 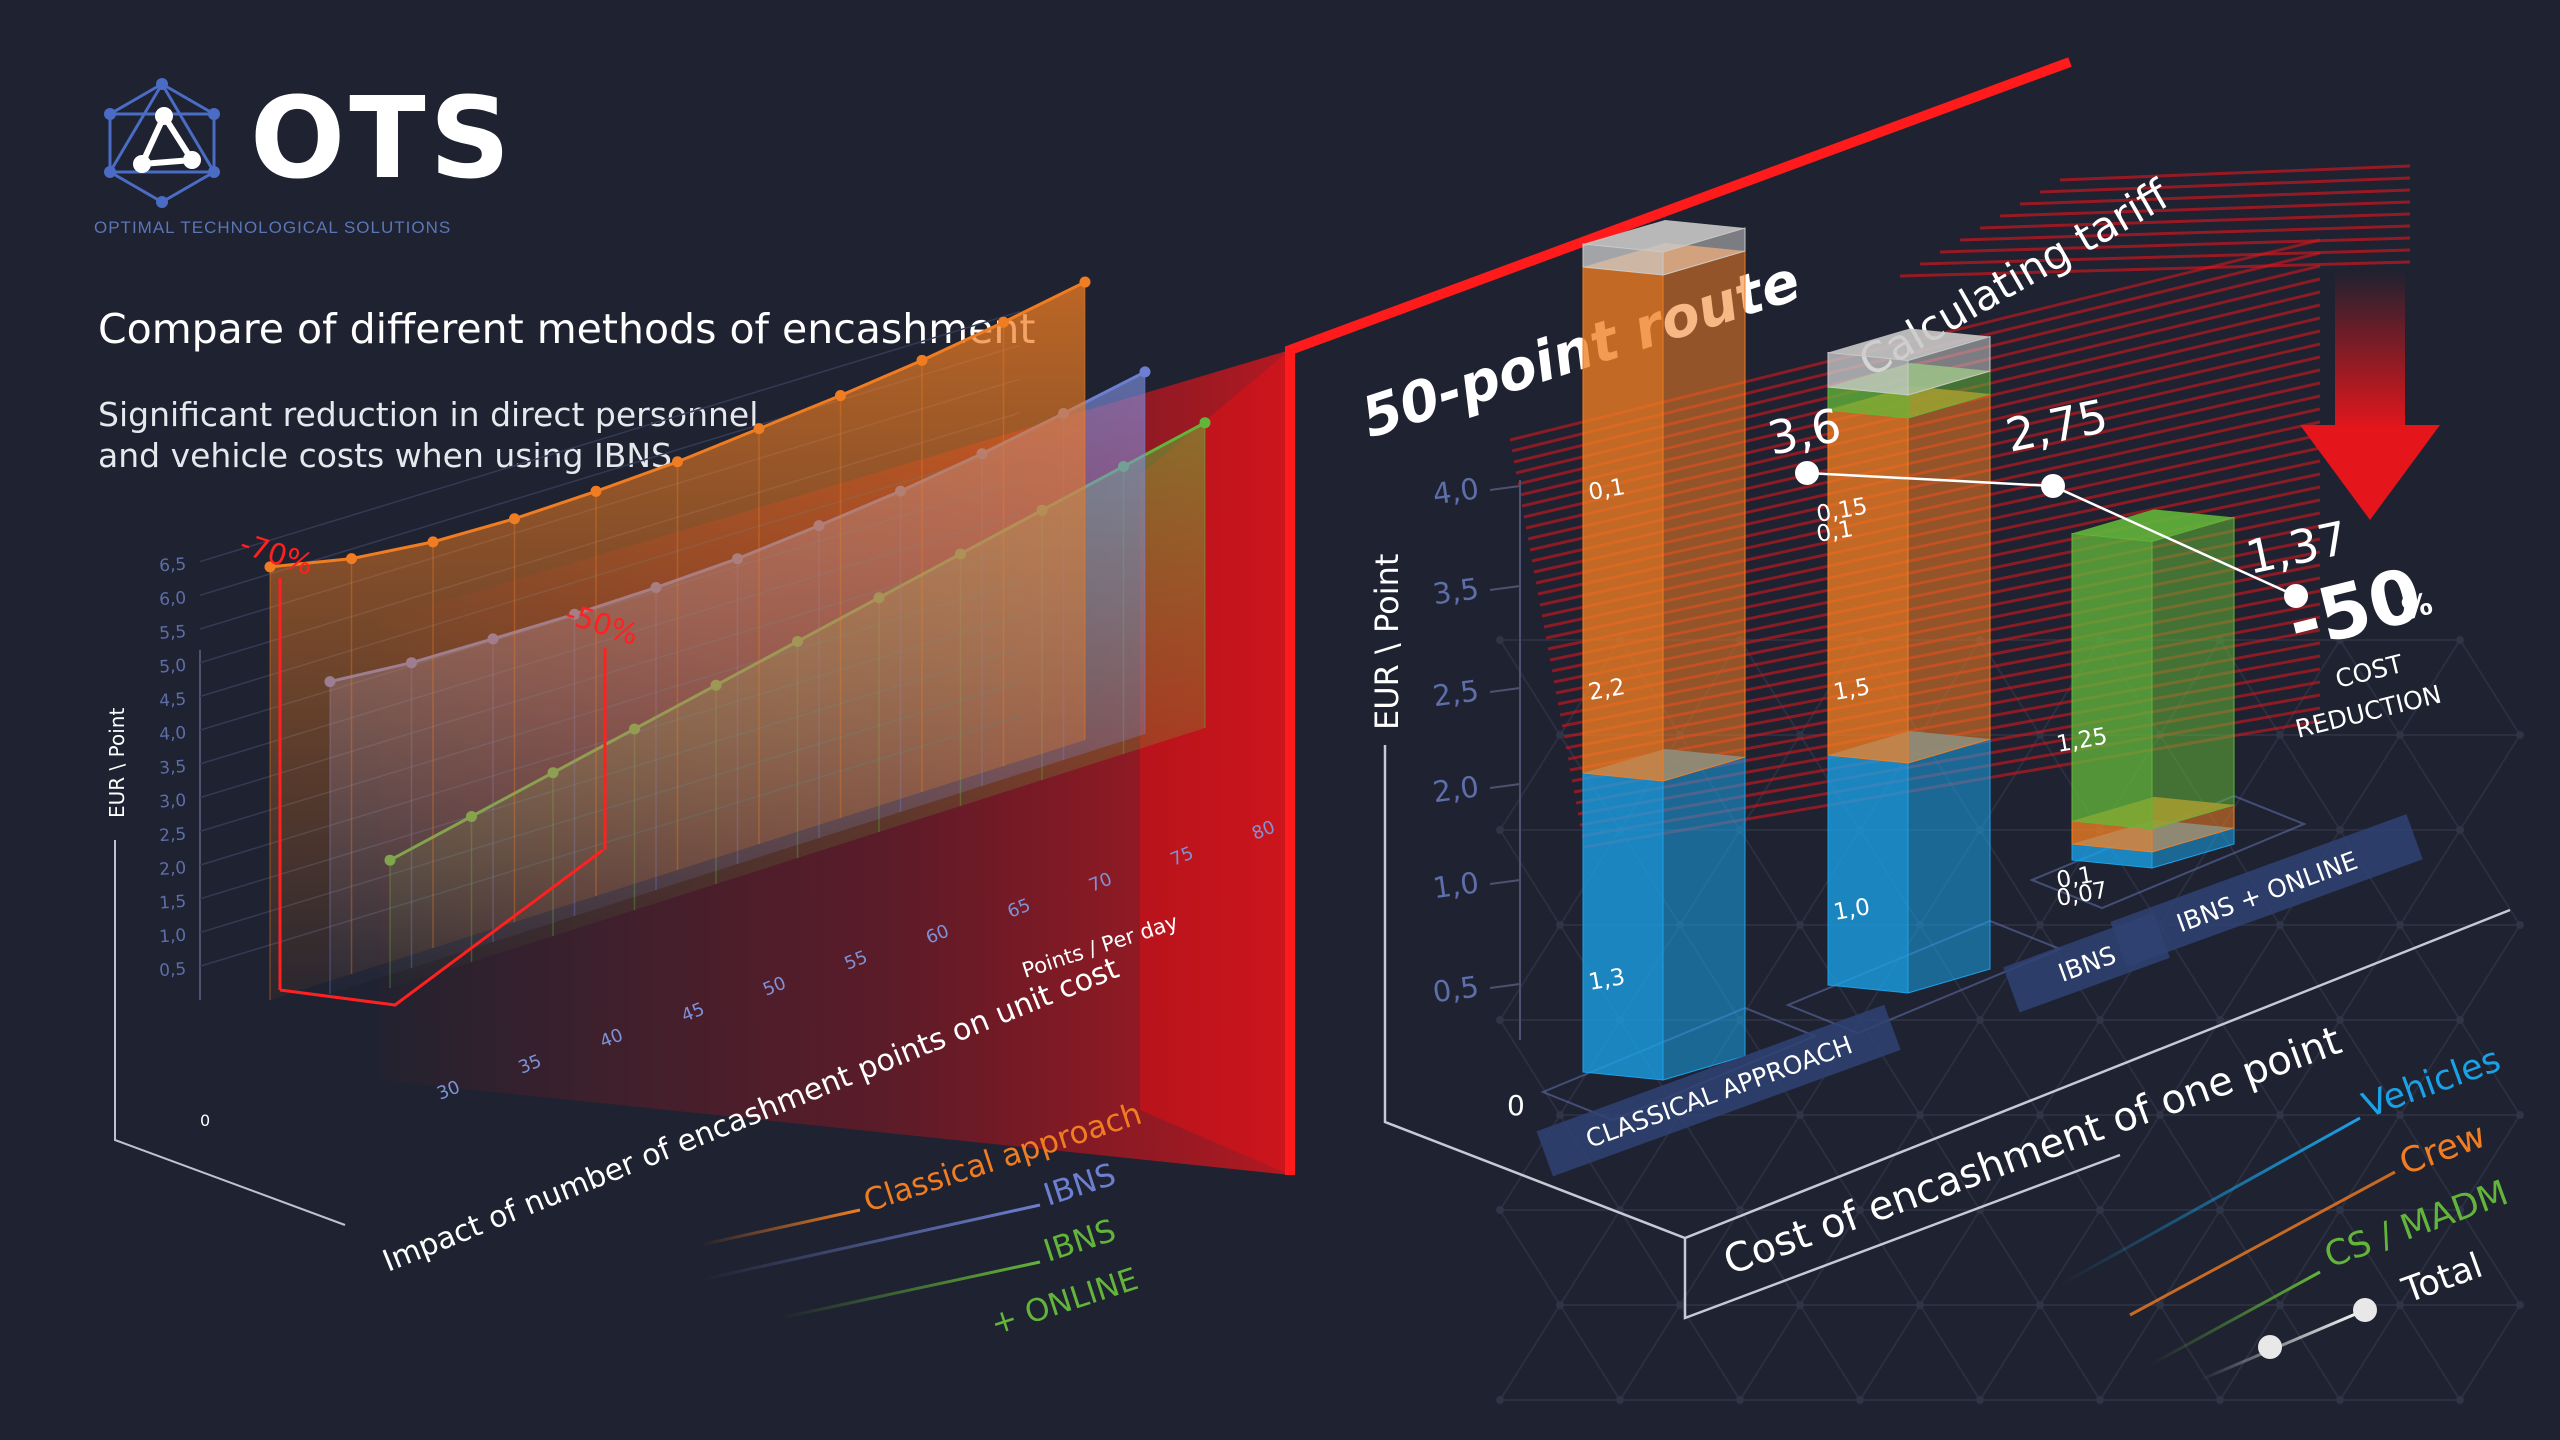 I want to click on page-subtitle-line-2: and vehicle costs when using IBNS, so click(x=385, y=455).